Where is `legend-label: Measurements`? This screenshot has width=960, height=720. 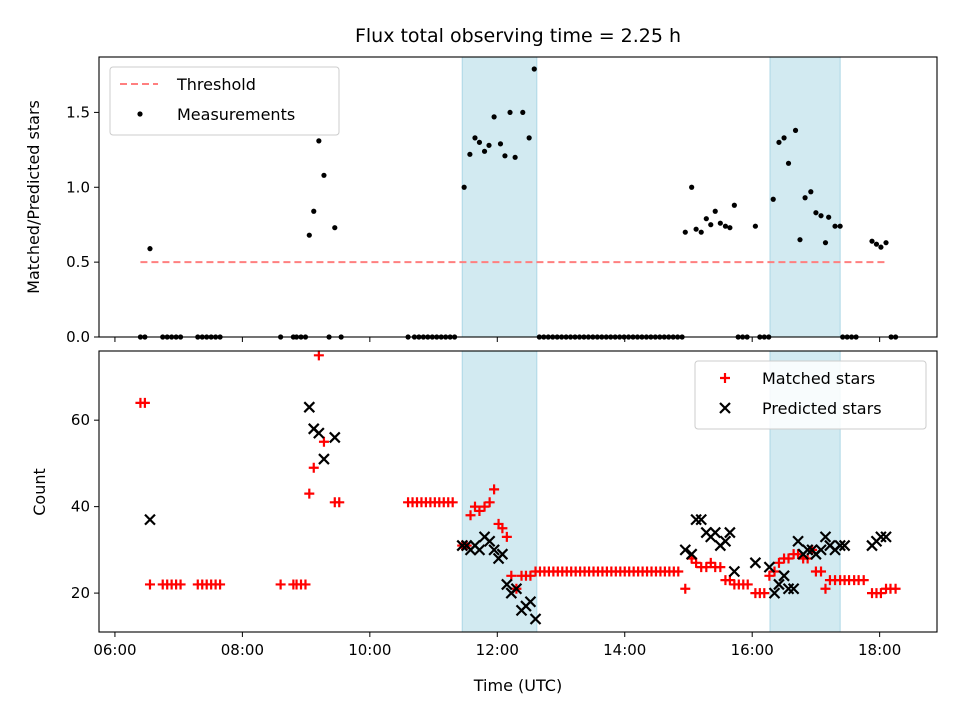
legend-label: Measurements is located at coordinates (236, 114).